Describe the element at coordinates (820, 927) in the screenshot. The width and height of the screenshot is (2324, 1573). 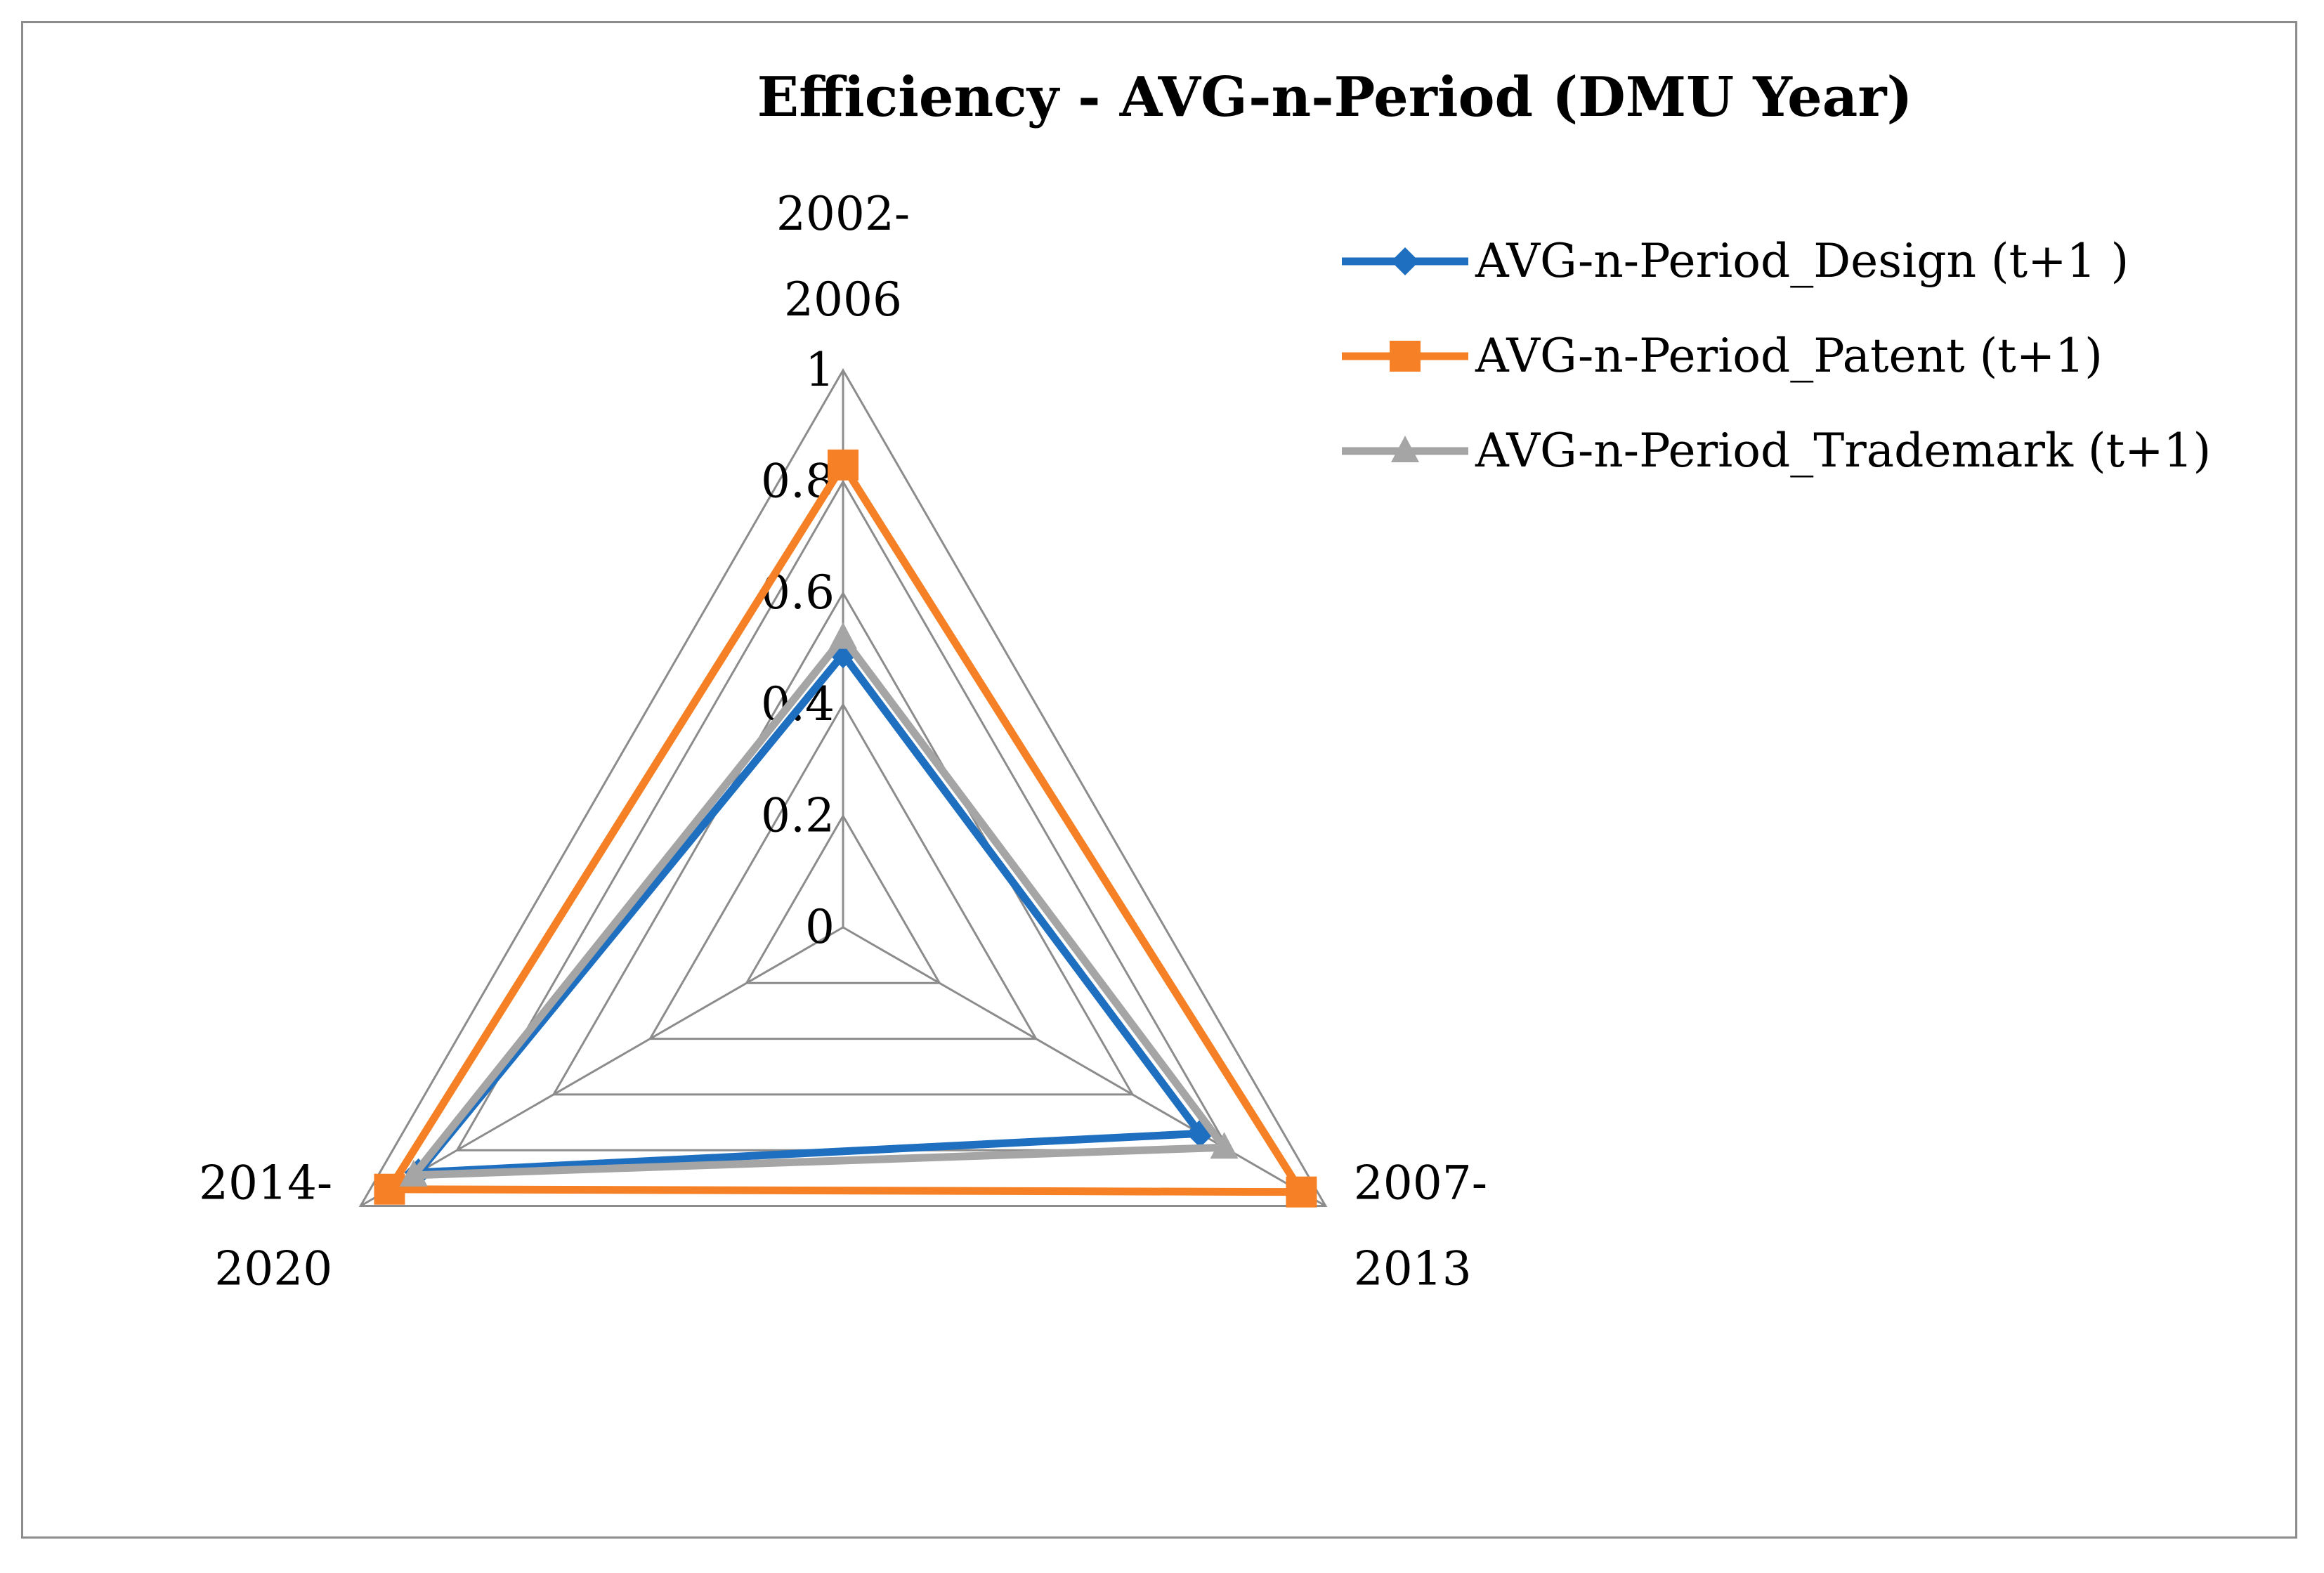
I see `radial-tick-label: 0` at that location.